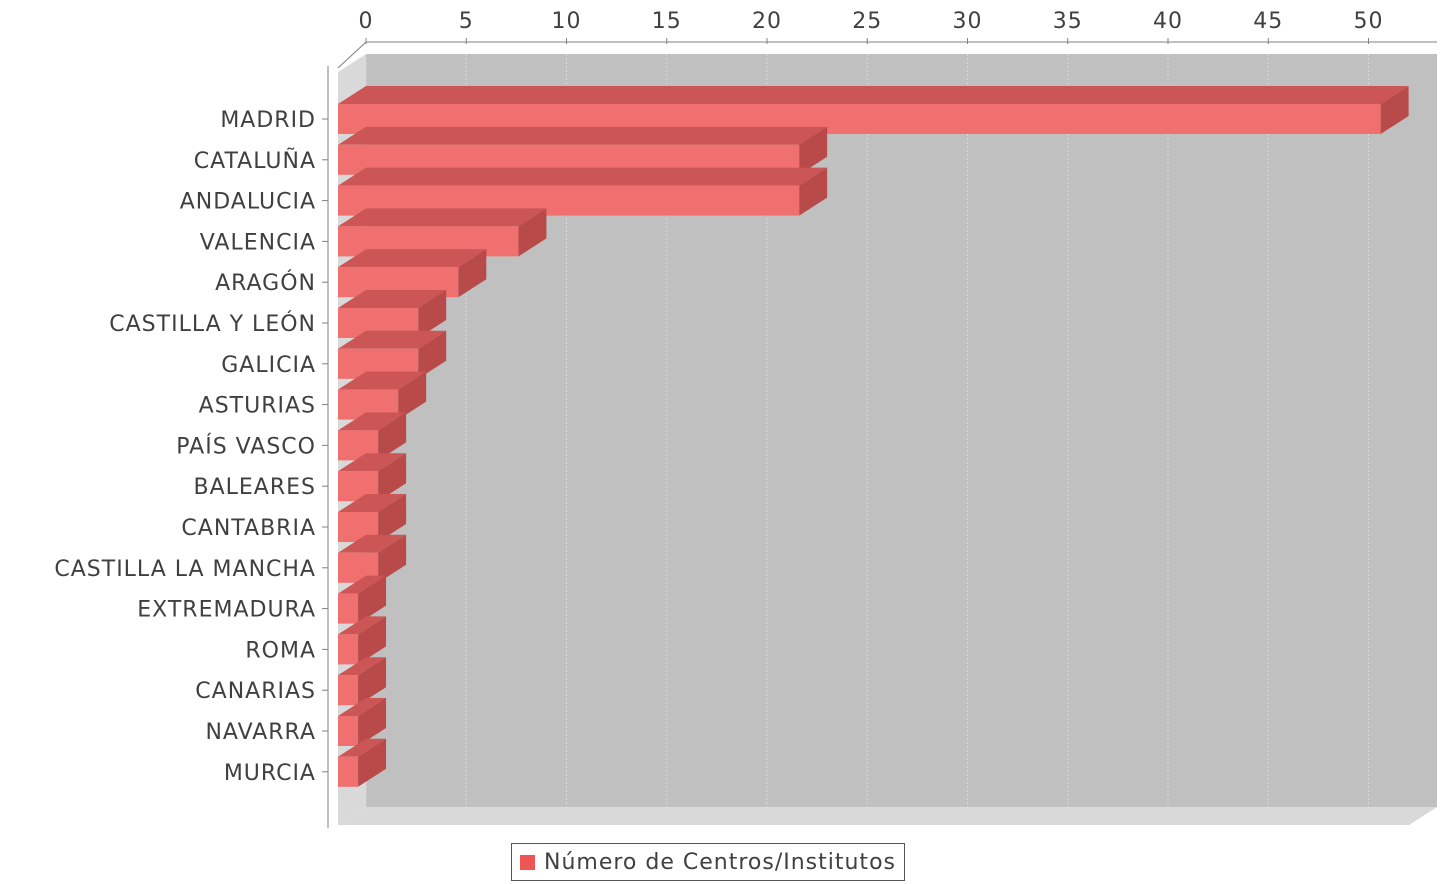  I want to click on category-label: CASTILLA LA MANCHA, so click(185, 569).